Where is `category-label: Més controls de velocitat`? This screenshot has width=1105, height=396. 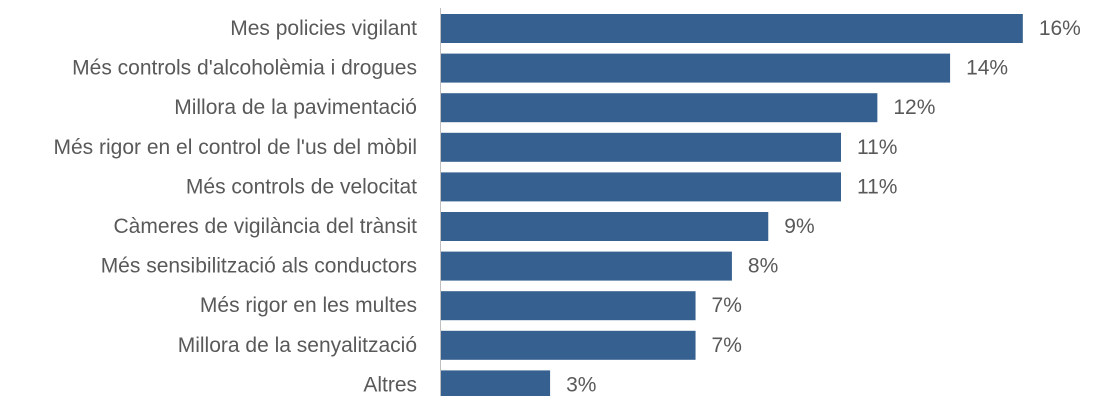
category-label: Més controls de velocitat is located at coordinates (301, 186).